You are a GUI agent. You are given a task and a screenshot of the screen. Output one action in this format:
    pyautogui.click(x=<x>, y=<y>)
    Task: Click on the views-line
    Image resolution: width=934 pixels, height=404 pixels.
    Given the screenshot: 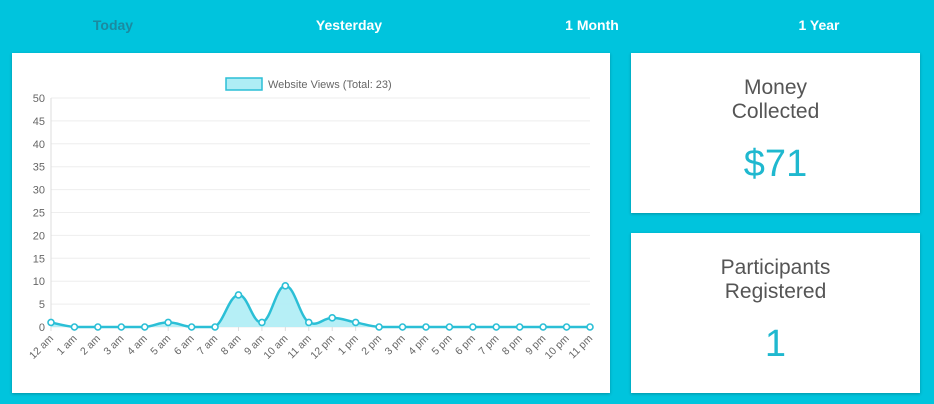 What is the action you would take?
    pyautogui.click(x=320, y=306)
    